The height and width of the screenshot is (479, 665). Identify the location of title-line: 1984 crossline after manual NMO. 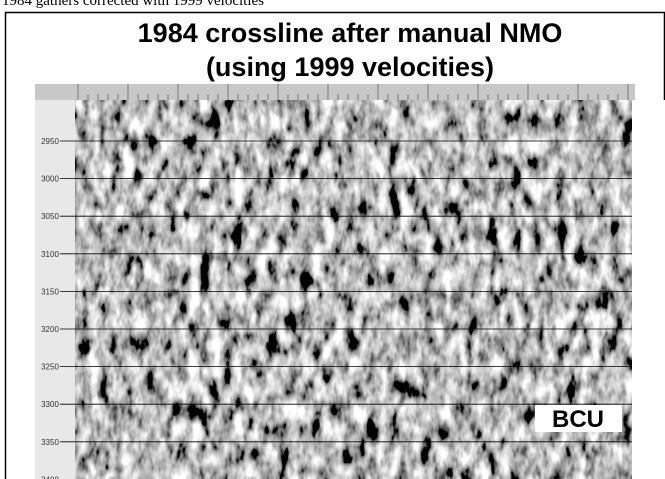
(350, 33).